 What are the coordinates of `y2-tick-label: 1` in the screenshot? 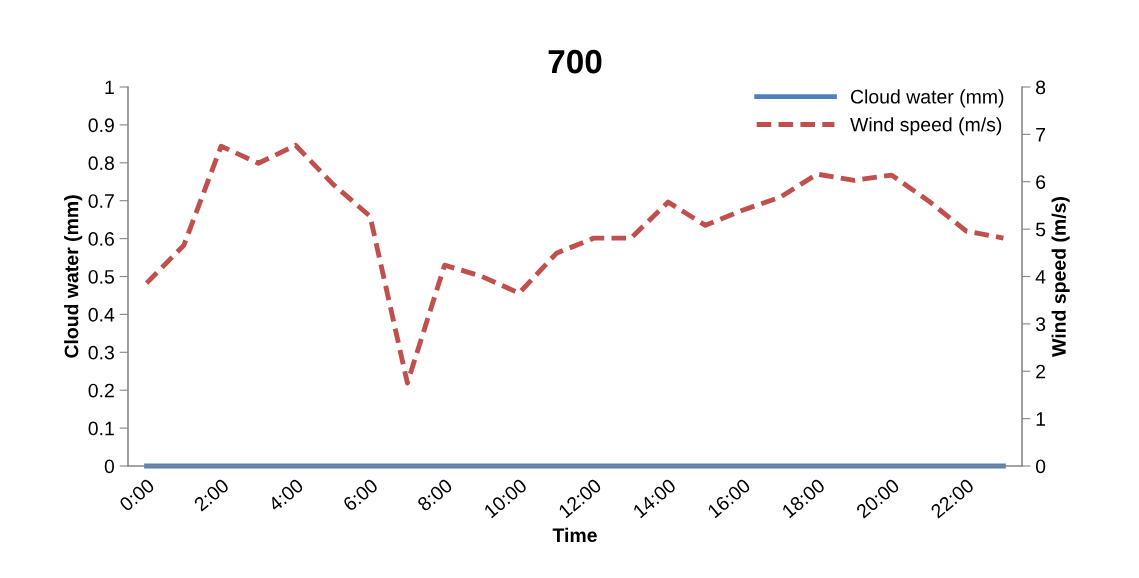 It's located at (1041, 419).